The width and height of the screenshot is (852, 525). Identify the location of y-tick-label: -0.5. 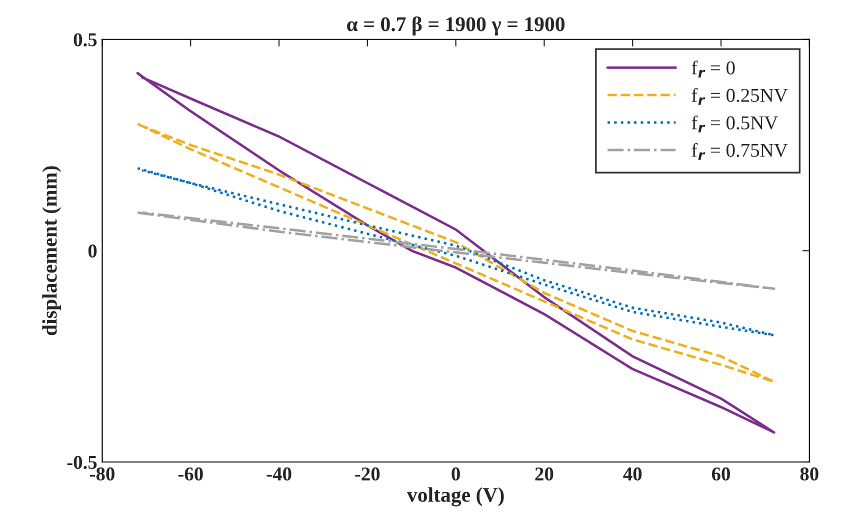
(82, 463).